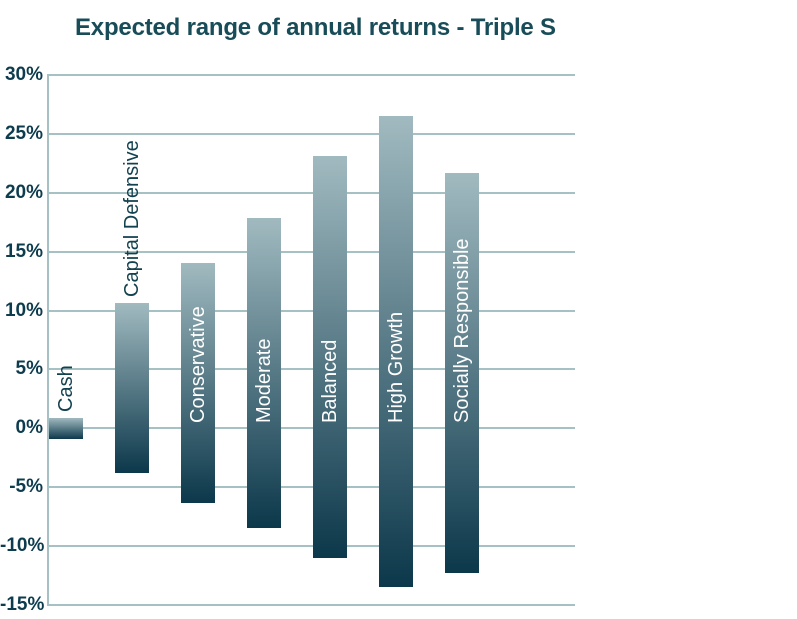 The height and width of the screenshot is (619, 797). What do you see at coordinates (312, 75) in the screenshot?
I see `gridline-30-` at bounding box center [312, 75].